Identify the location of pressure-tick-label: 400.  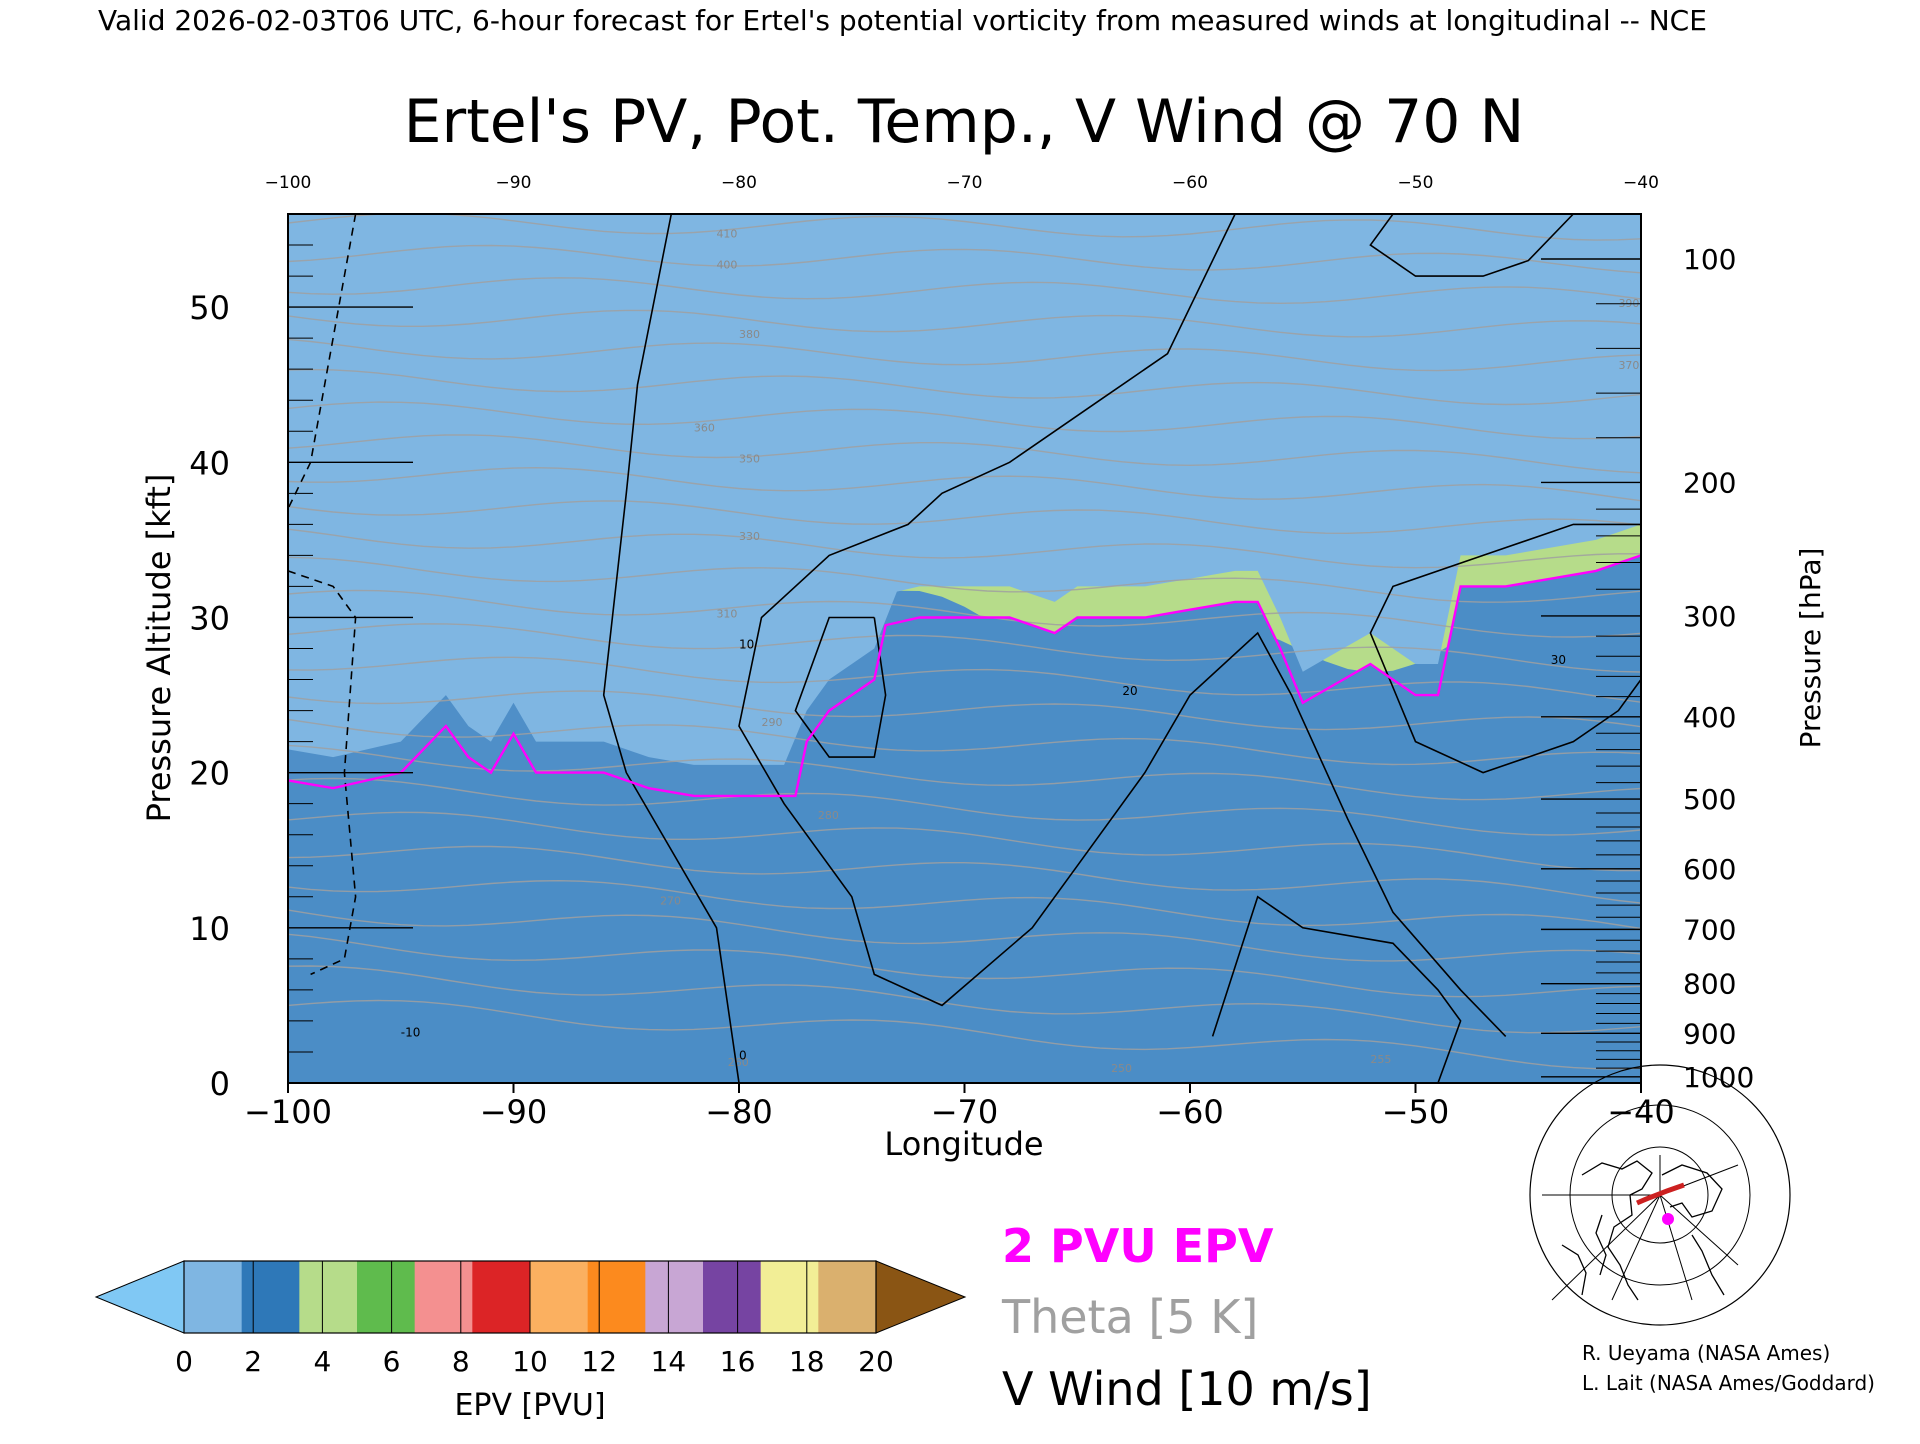
(1709, 717).